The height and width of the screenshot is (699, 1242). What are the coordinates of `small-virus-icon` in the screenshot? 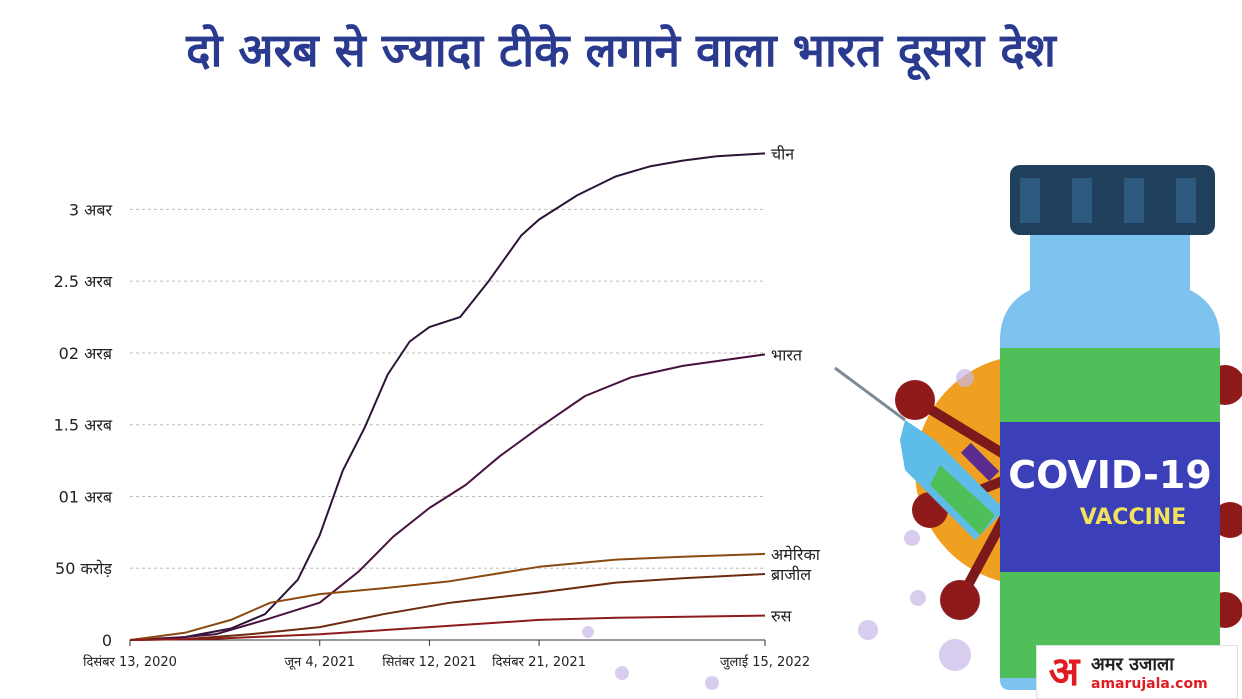 It's located at (778, 529).